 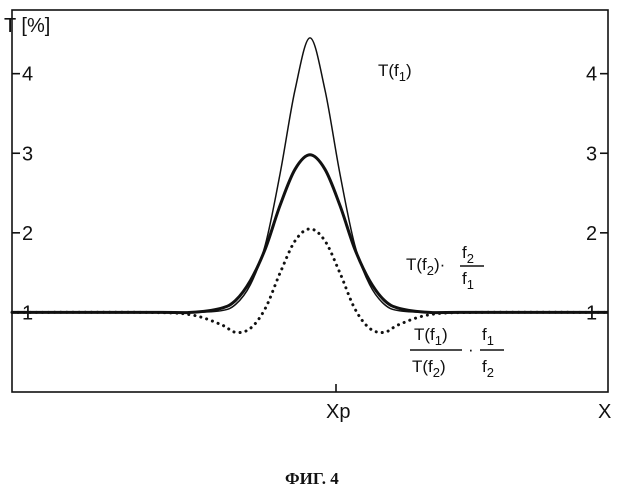 I want to click on x-marker-label: Xp, so click(x=338, y=412).